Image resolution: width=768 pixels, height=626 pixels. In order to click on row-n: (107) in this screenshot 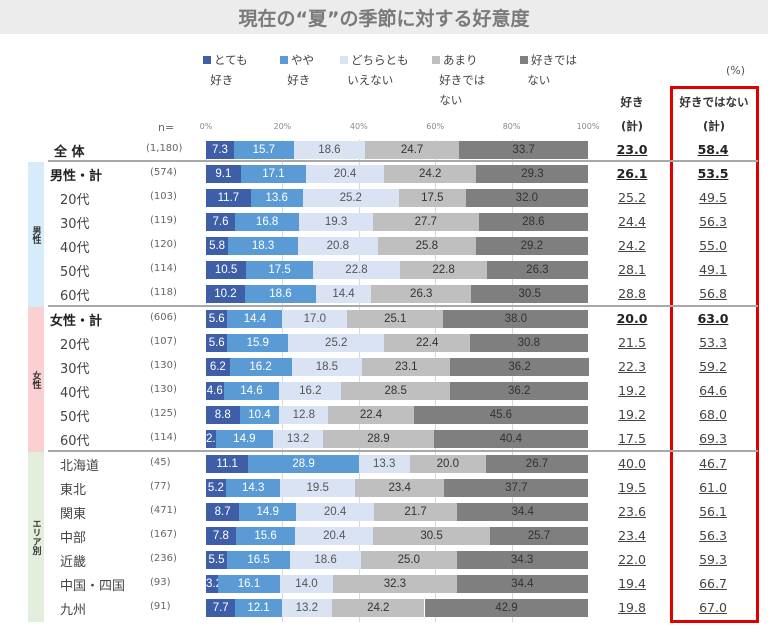, I will do `click(163, 341)`.